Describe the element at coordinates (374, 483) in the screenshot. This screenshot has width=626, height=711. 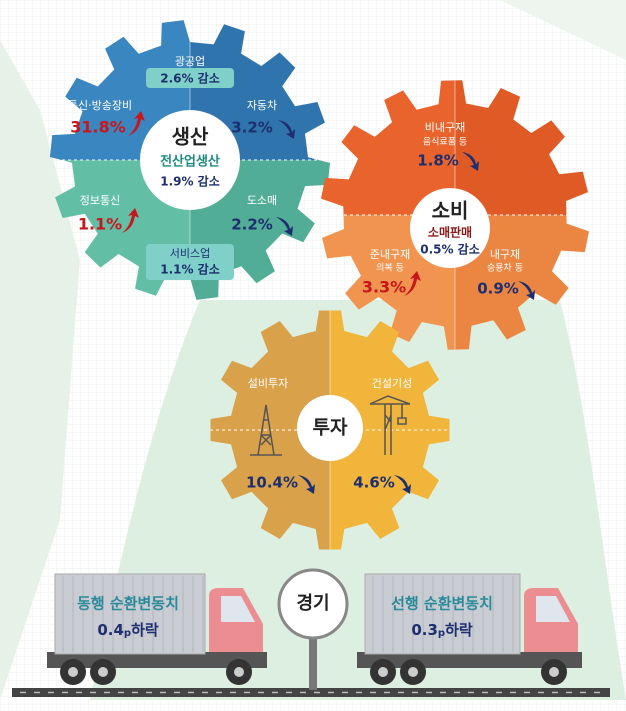
I see `value: 4.6%` at that location.